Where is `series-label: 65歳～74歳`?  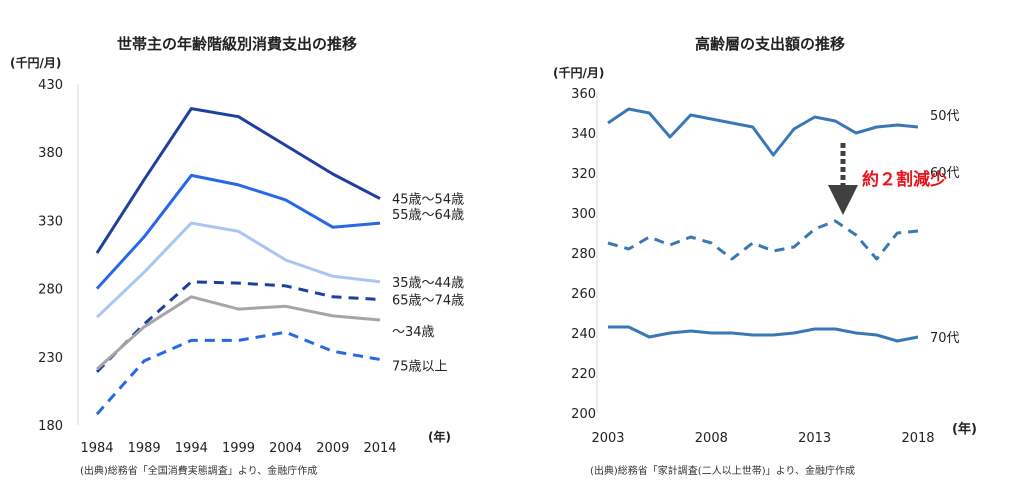
series-label: 65歳～74歳 is located at coordinates (428, 301).